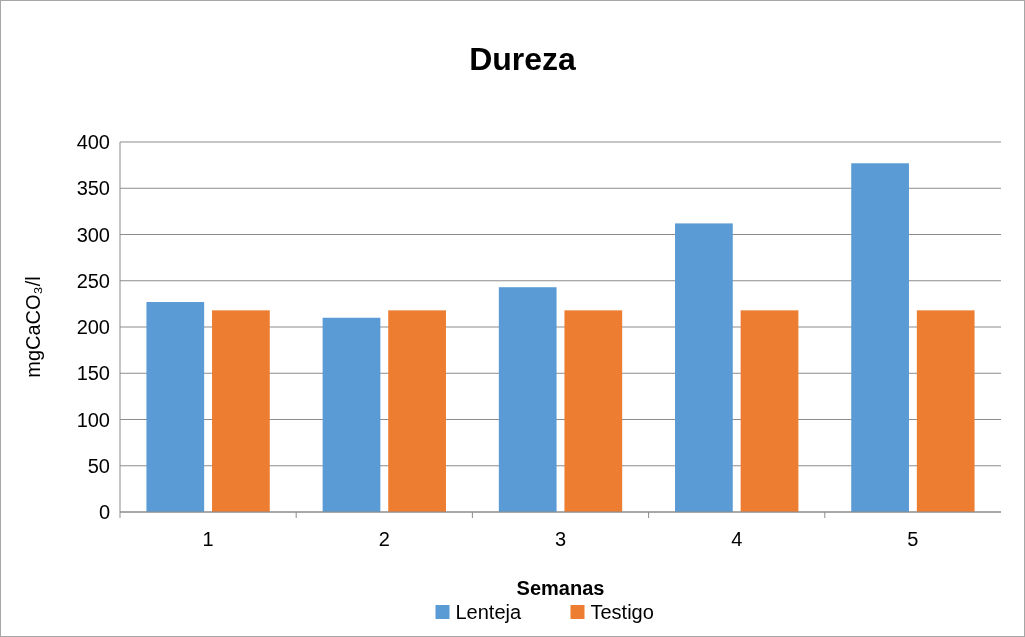  Describe the element at coordinates (93, 373) in the screenshot. I see `y-tick-label: 150` at that location.